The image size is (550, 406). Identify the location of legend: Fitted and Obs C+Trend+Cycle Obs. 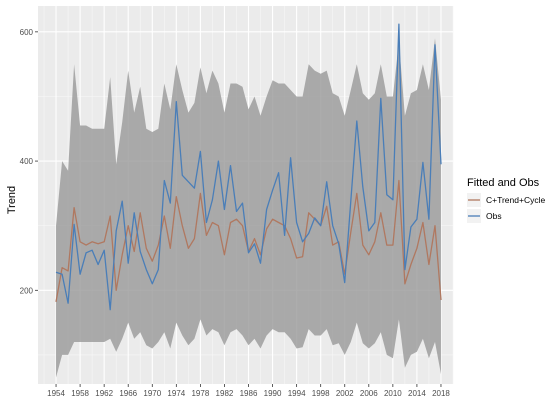
(506, 200).